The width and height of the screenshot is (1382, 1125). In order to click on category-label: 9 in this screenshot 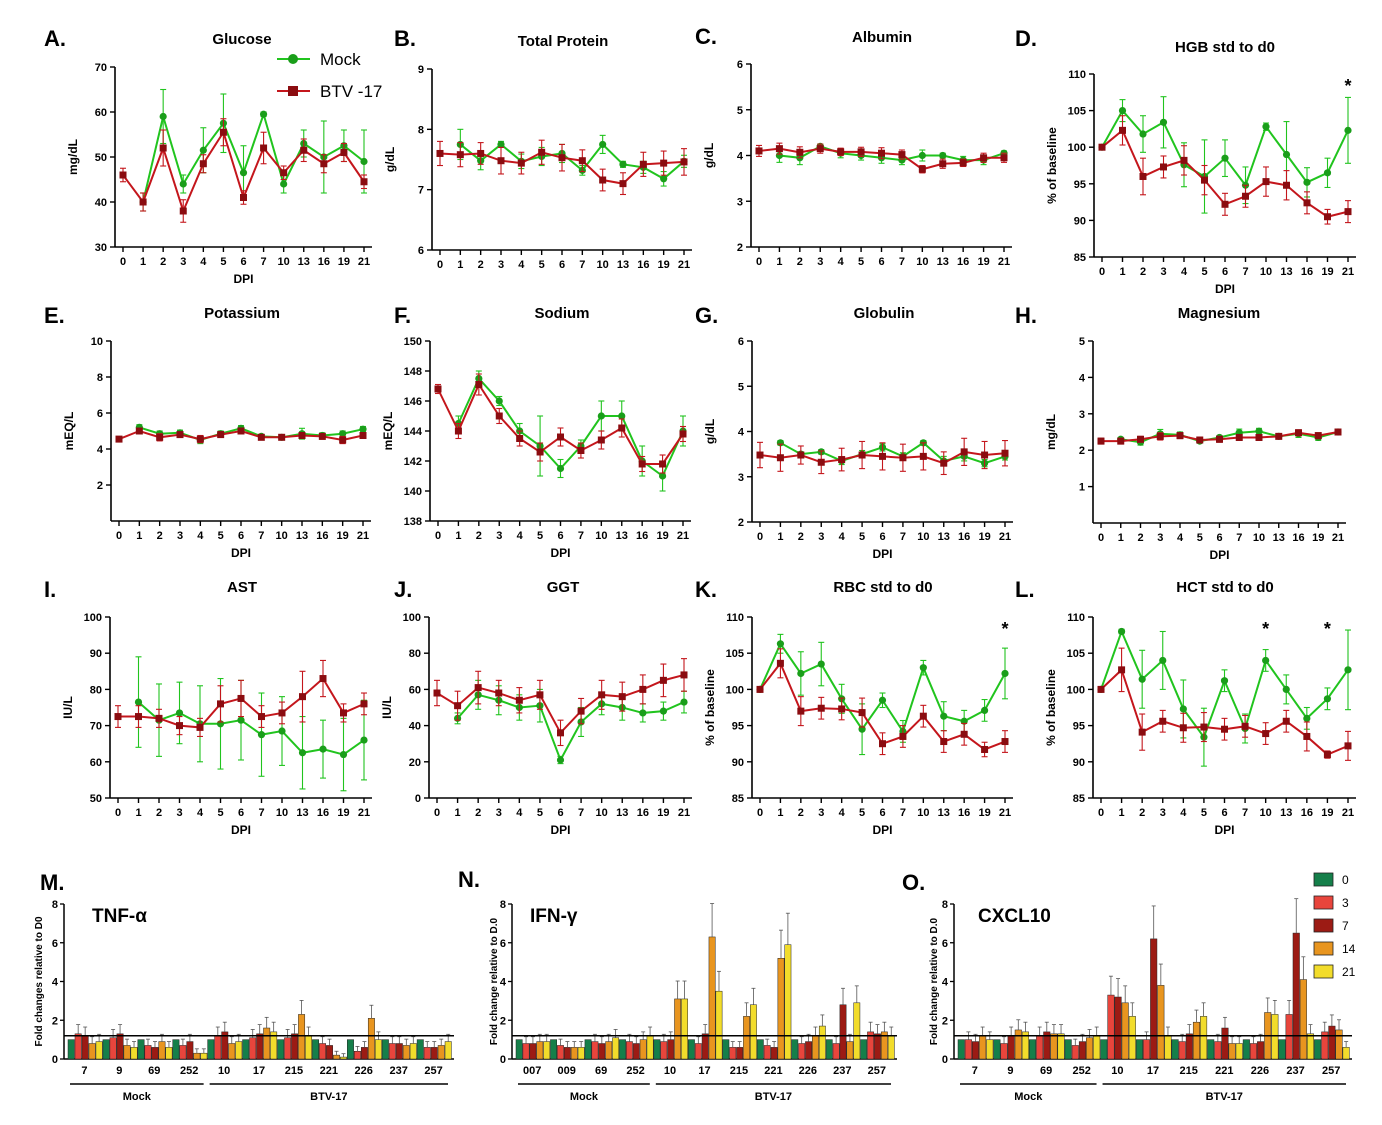, I will do `click(1010, 1071)`.